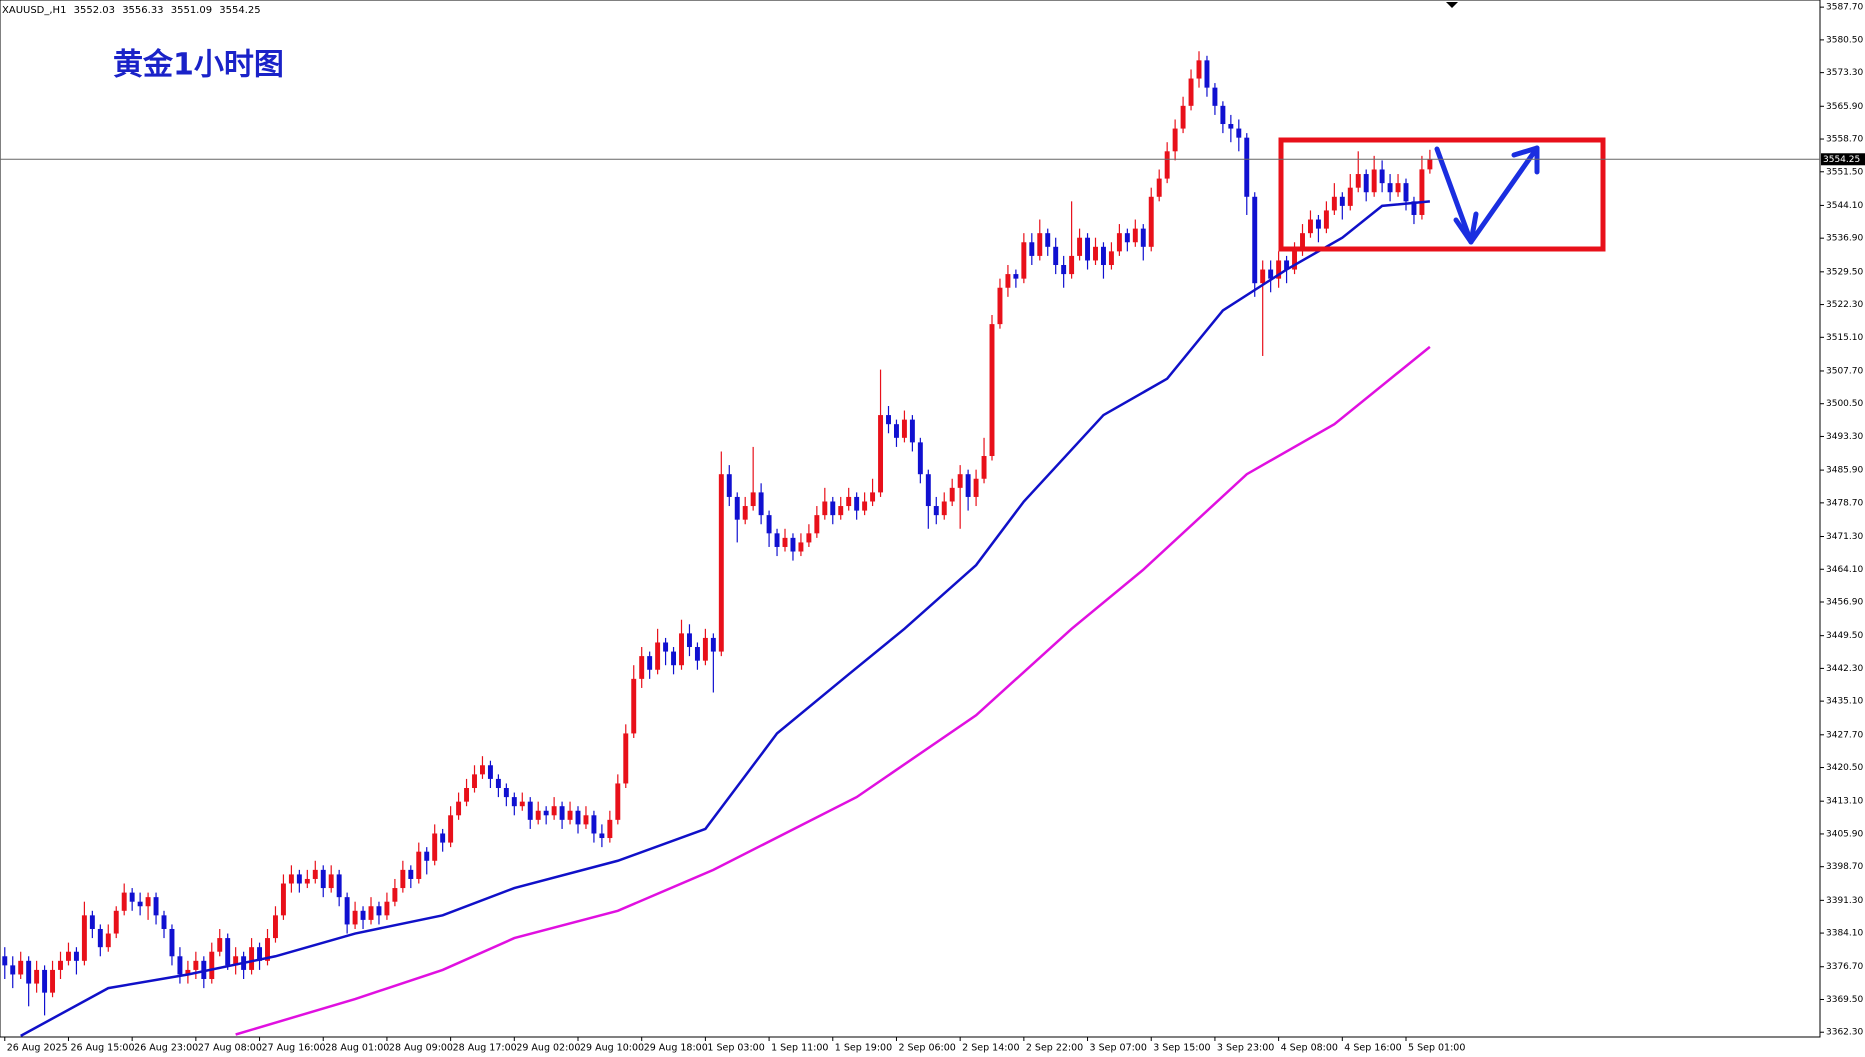  I want to click on x-tick-label: 4 Sep 08:00, so click(1309, 1048).